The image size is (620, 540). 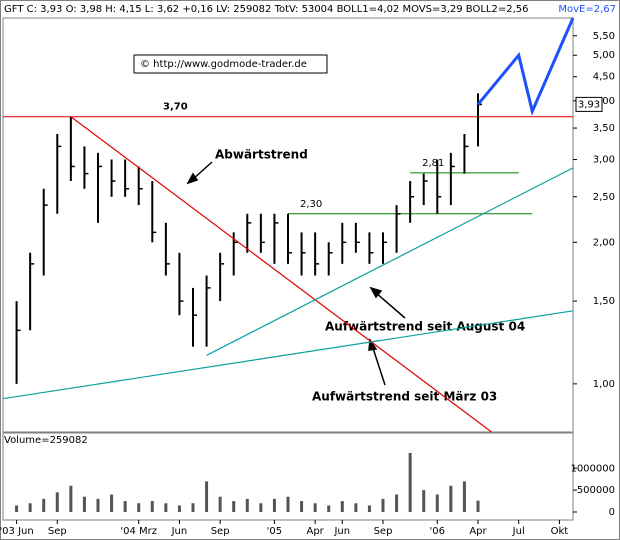 What do you see at coordinates (433, 163) in the screenshot?
I see `level-label: 2,81` at bounding box center [433, 163].